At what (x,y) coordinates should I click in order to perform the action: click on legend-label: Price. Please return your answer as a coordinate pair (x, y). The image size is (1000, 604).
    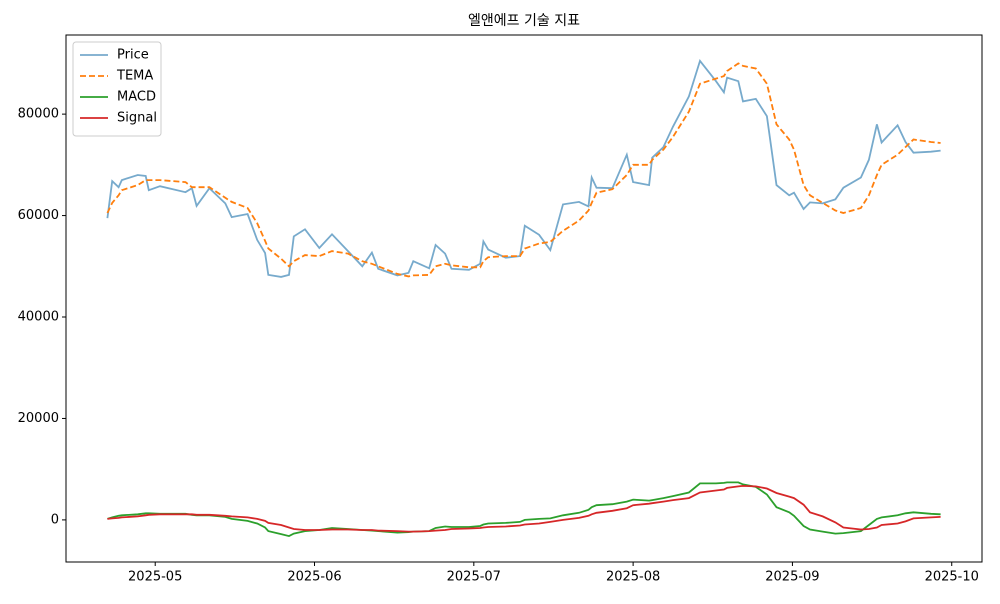
    Looking at the image, I should click on (133, 55).